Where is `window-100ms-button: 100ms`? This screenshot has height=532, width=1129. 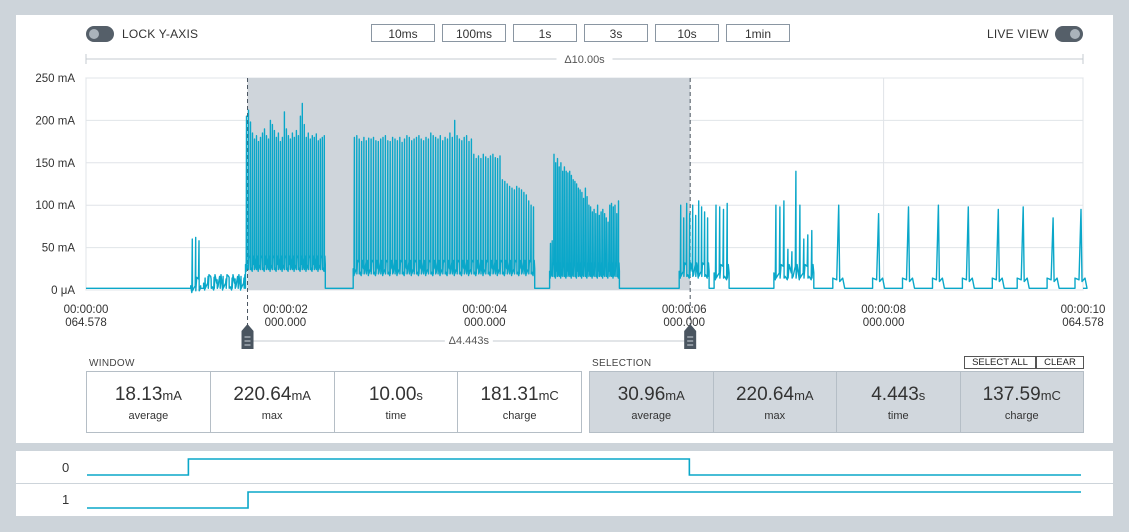
window-100ms-button: 100ms is located at coordinates (474, 33).